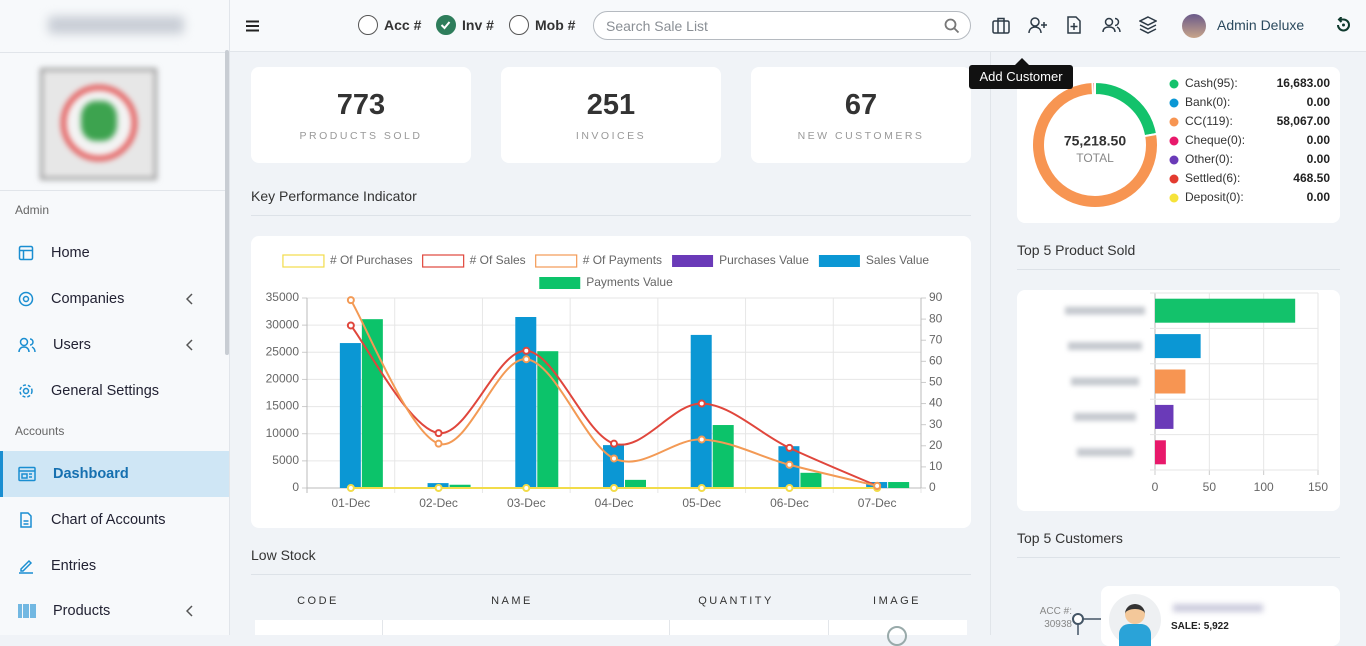 The height and width of the screenshot is (646, 1366). I want to click on legend-value: 58,067.00, so click(1304, 121).